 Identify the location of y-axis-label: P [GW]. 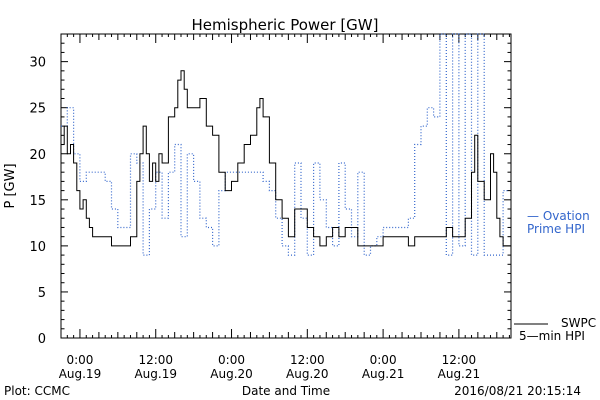
(10, 185).